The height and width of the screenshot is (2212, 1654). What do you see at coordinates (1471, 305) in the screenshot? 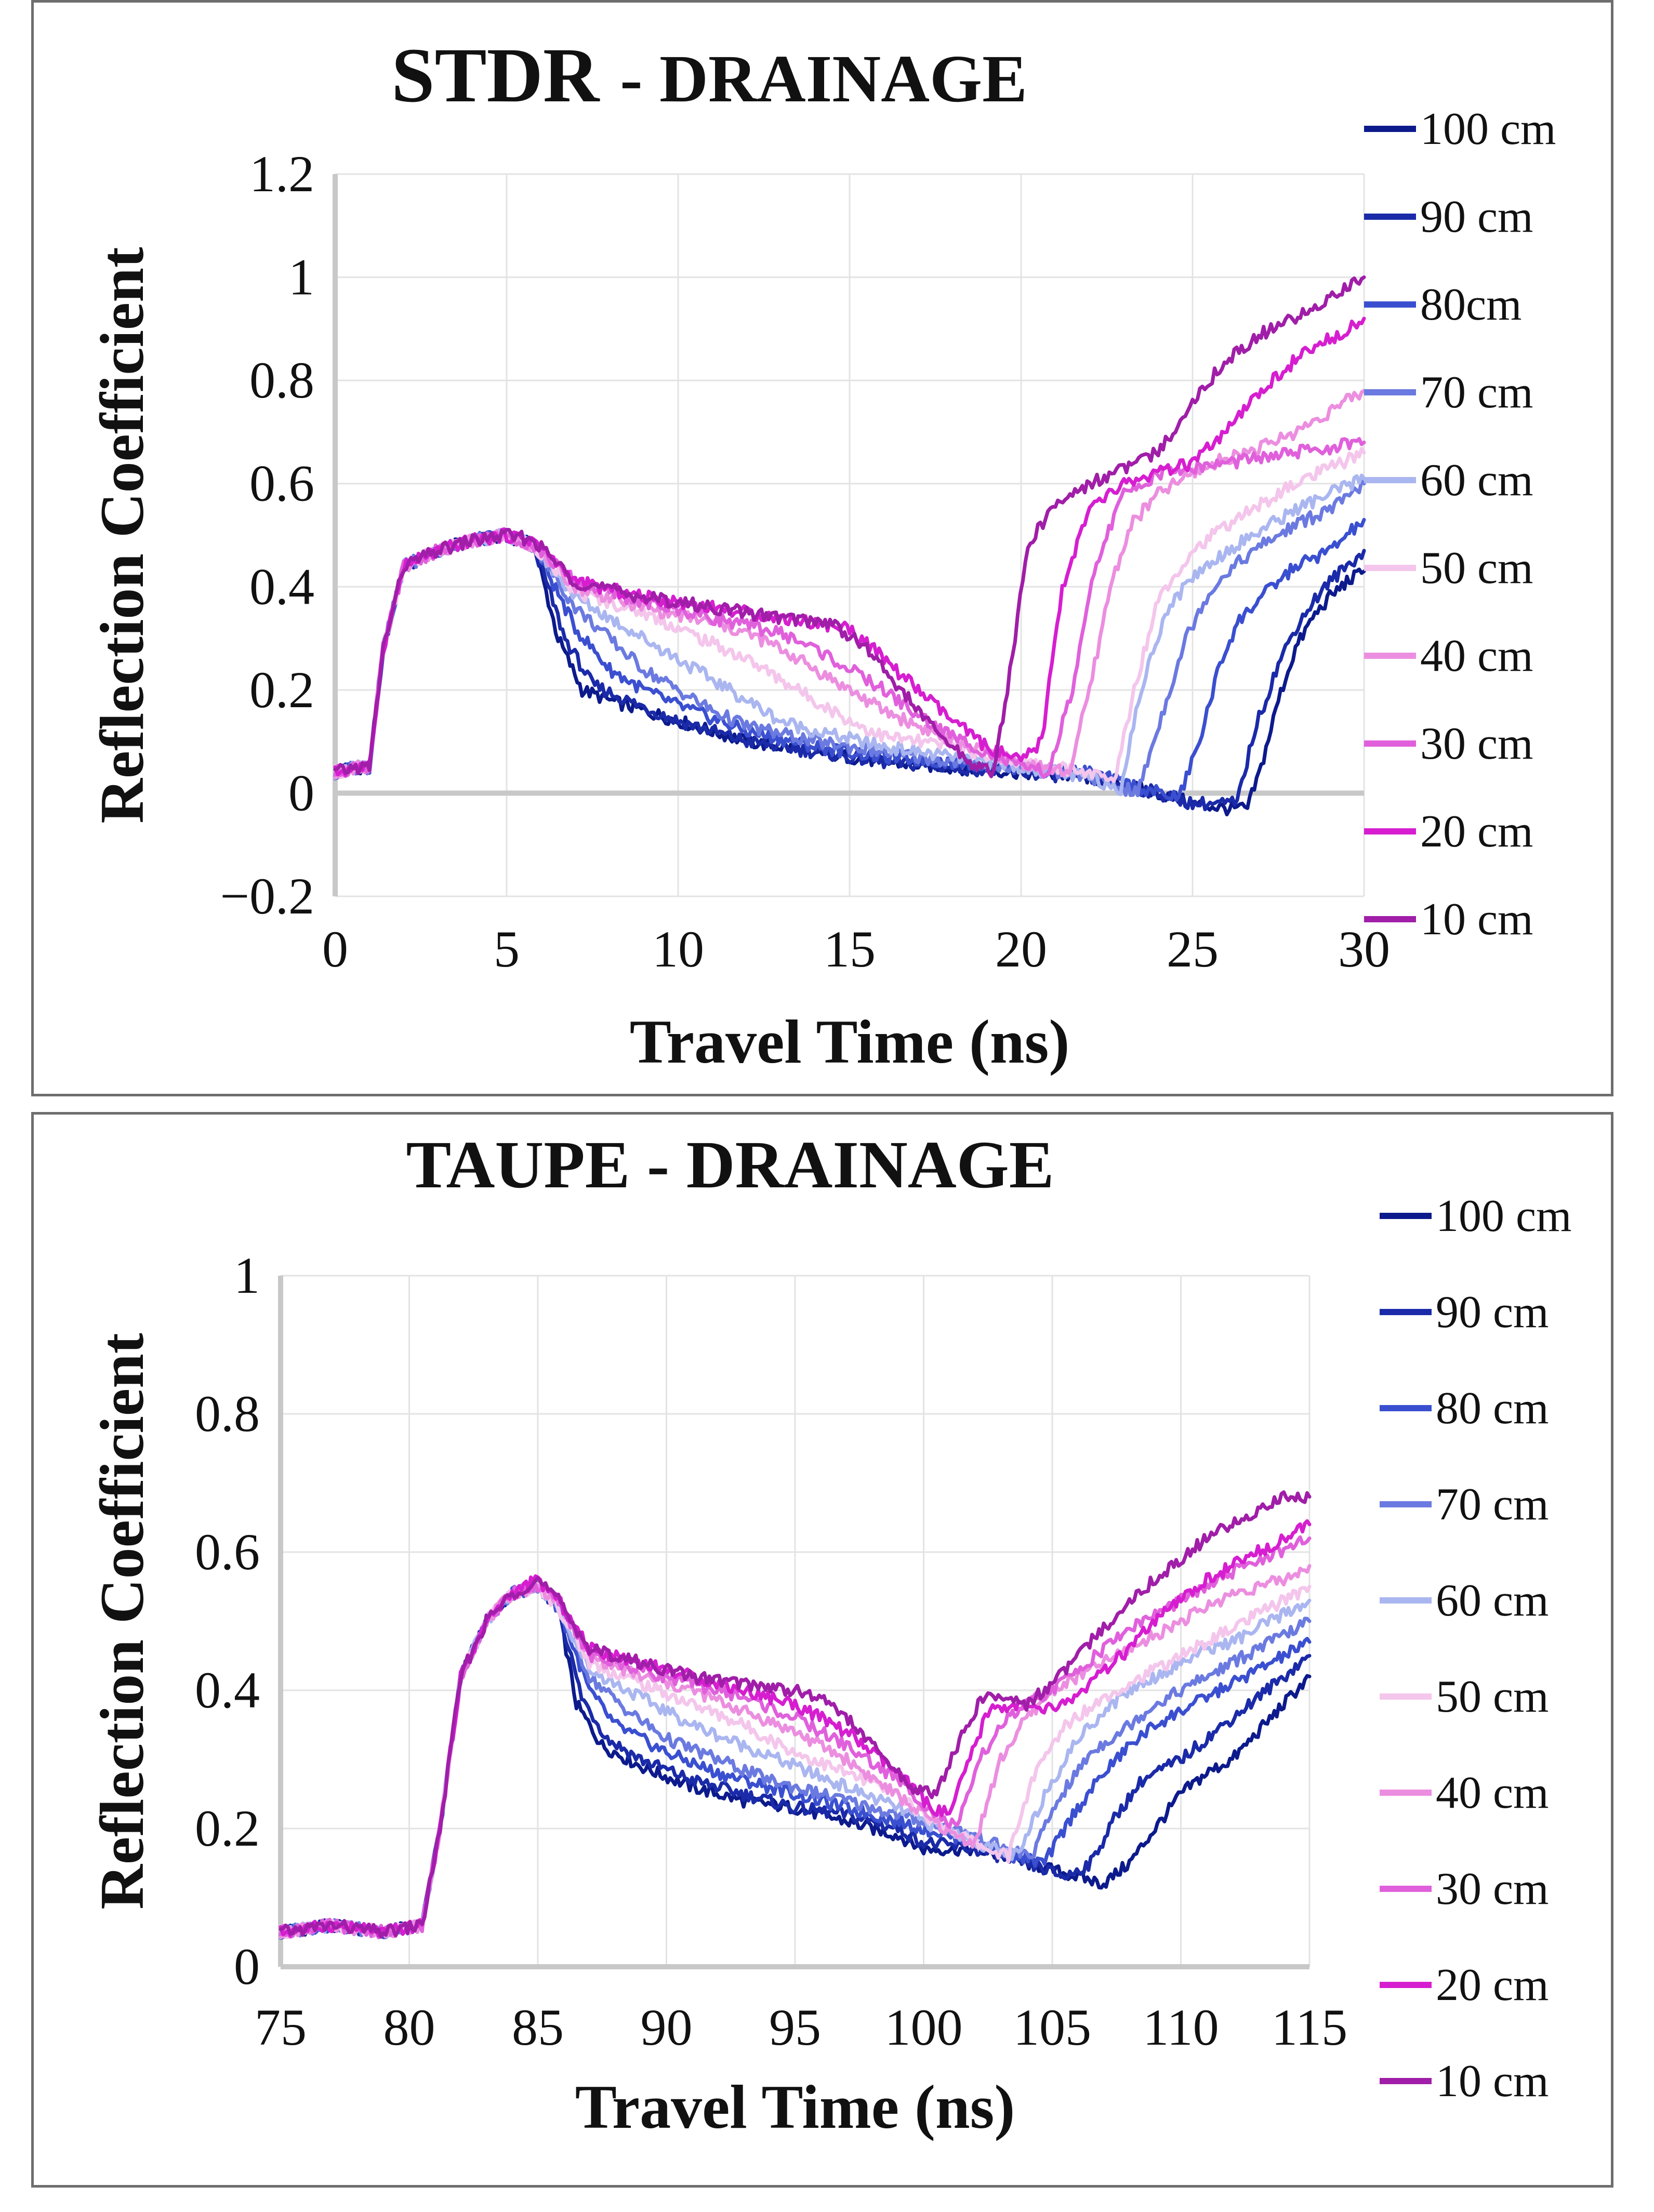
I see `legend-entry-label: 80cm` at bounding box center [1471, 305].